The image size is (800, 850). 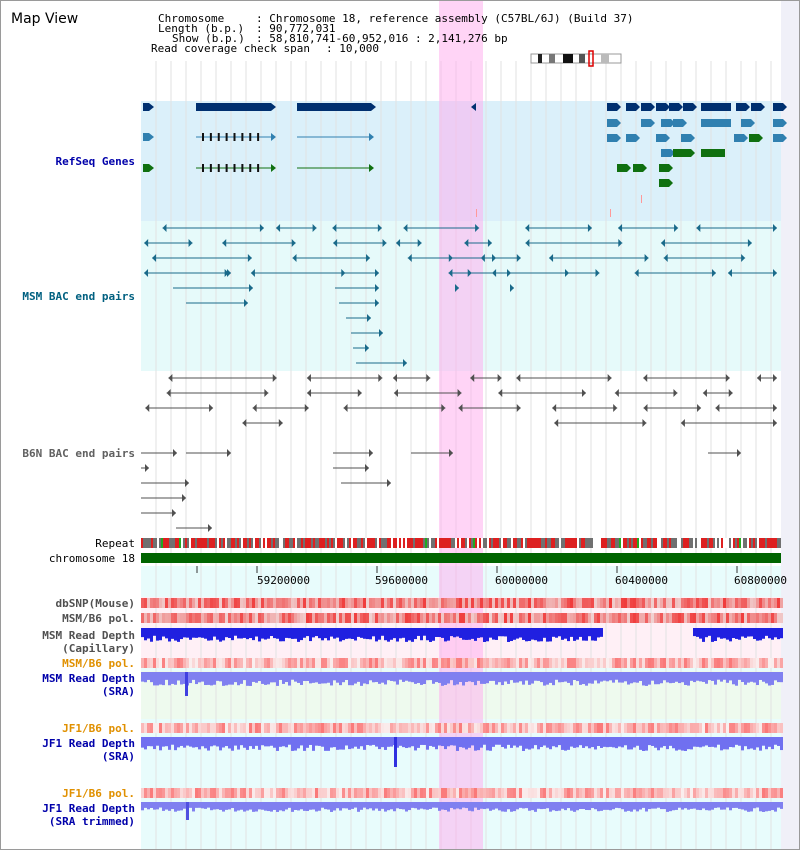 I want to click on track-label-msm-depth-capillary: MSM Read Depth, so click(x=88, y=635).